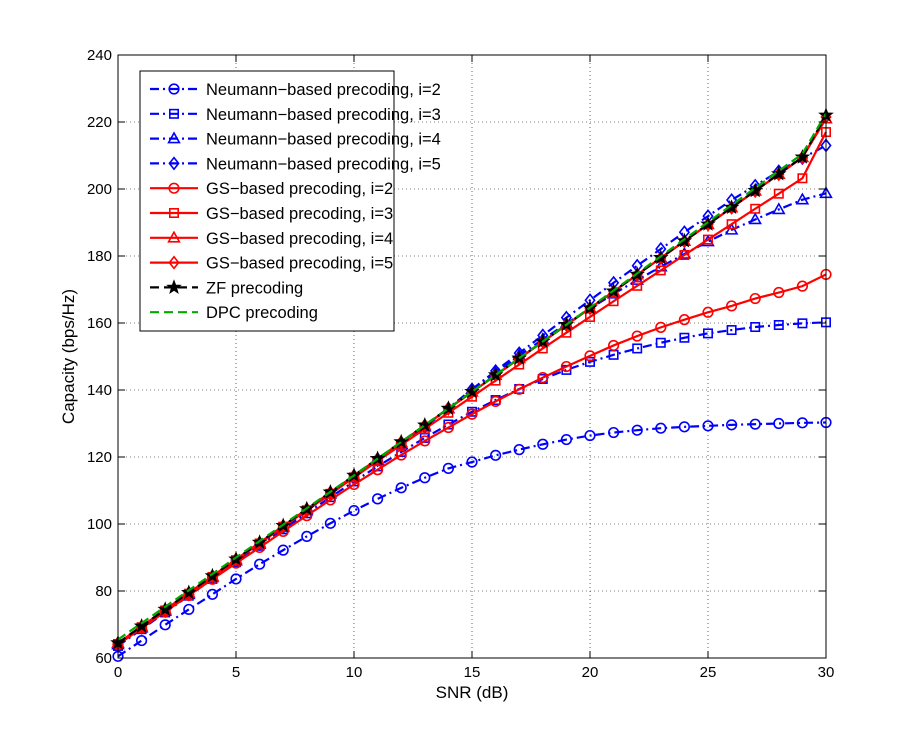 The width and height of the screenshot is (913, 738). I want to click on x-tick-label: 5, so click(236, 672).